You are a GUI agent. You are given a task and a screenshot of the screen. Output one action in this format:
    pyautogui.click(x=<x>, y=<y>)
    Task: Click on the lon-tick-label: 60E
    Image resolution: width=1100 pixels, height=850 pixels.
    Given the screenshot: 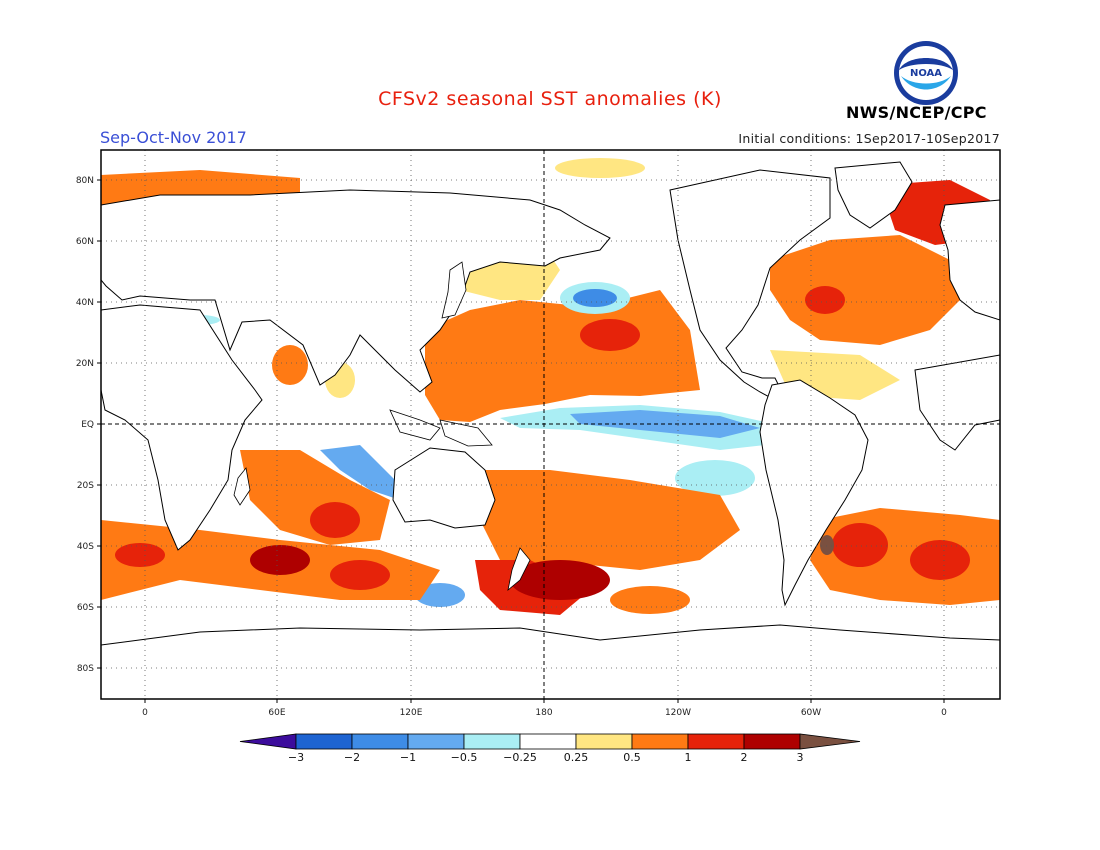 What is the action you would take?
    pyautogui.click(x=276, y=713)
    